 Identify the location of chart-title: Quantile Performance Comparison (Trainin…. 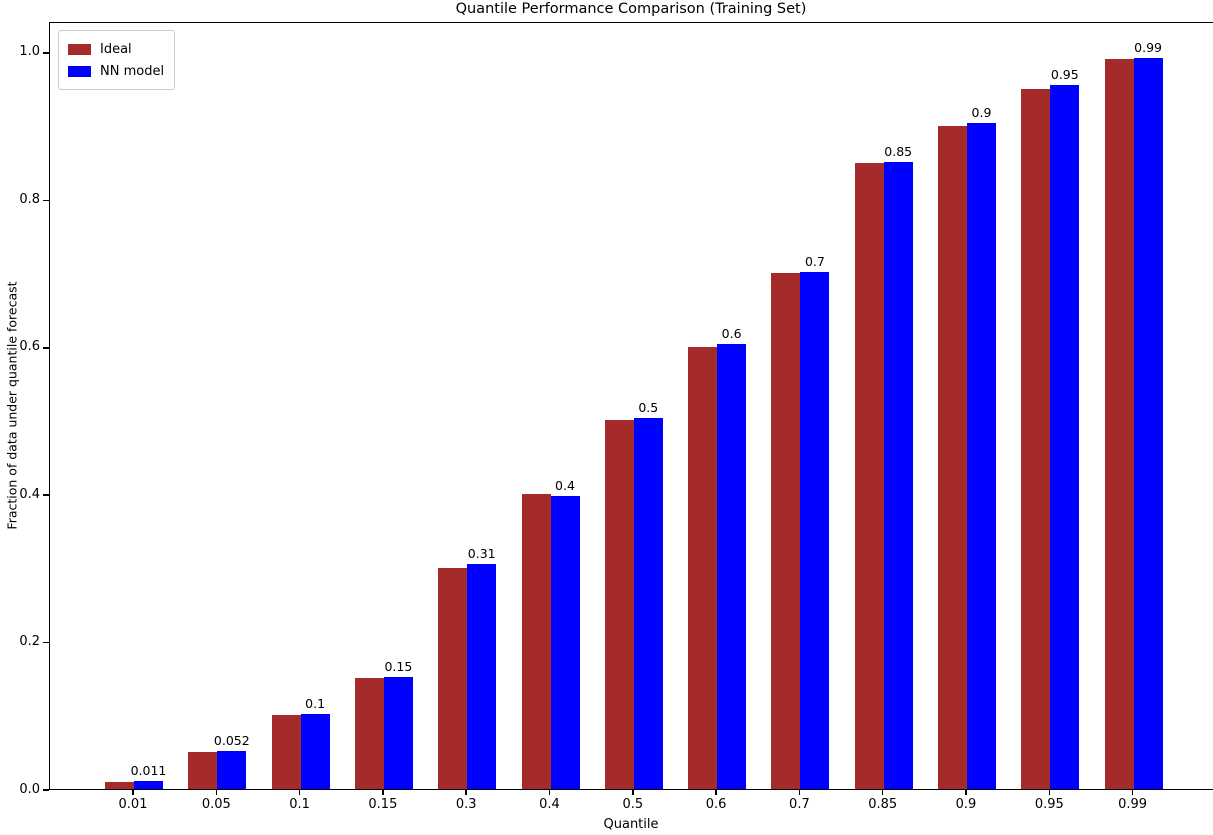
(631, 9).